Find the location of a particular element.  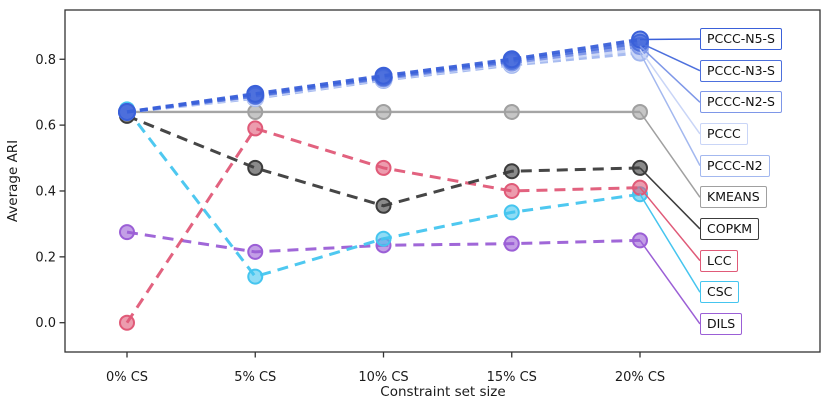

x-axis-title: Constraint set size is located at coordinates (443, 392).